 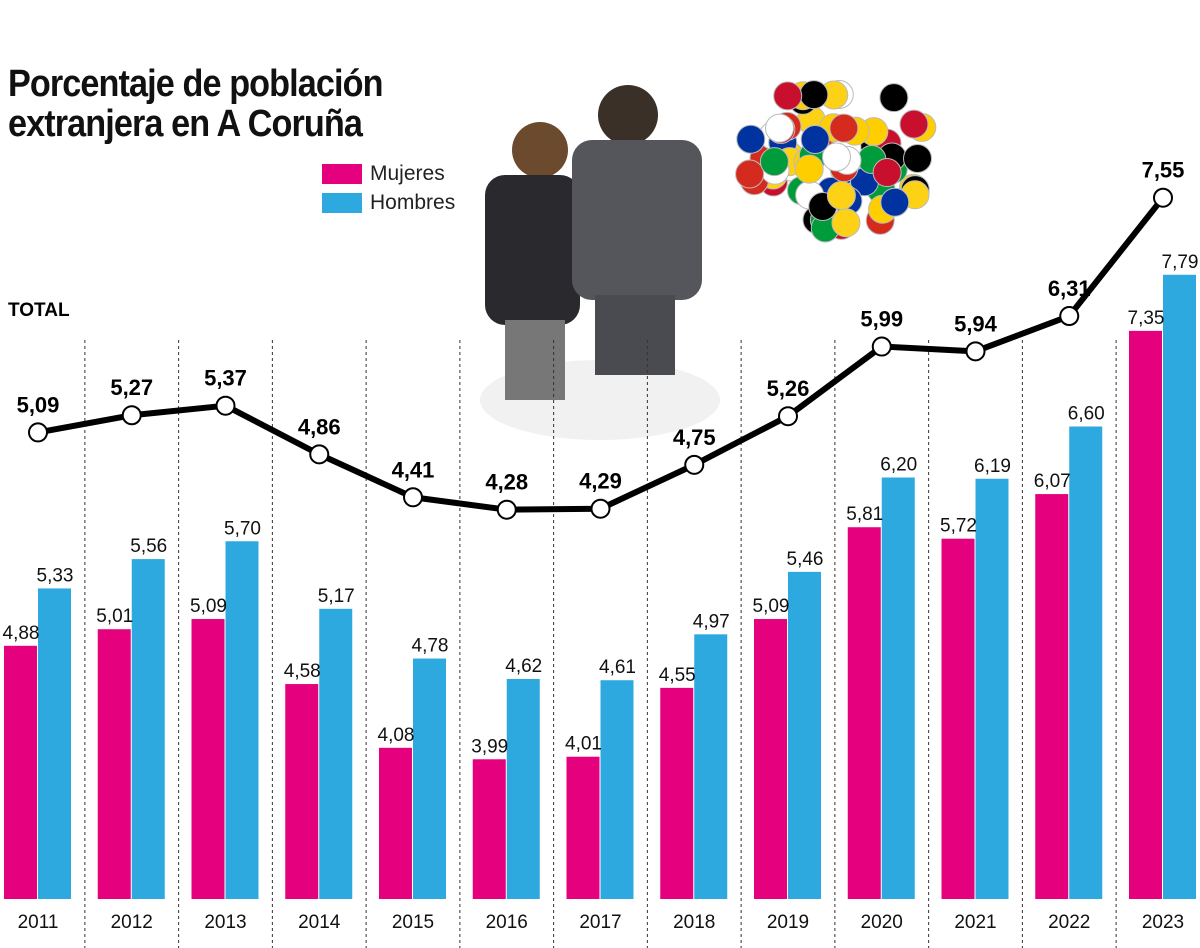 I want to click on total-label-2016: 4,28, so click(x=506, y=482).